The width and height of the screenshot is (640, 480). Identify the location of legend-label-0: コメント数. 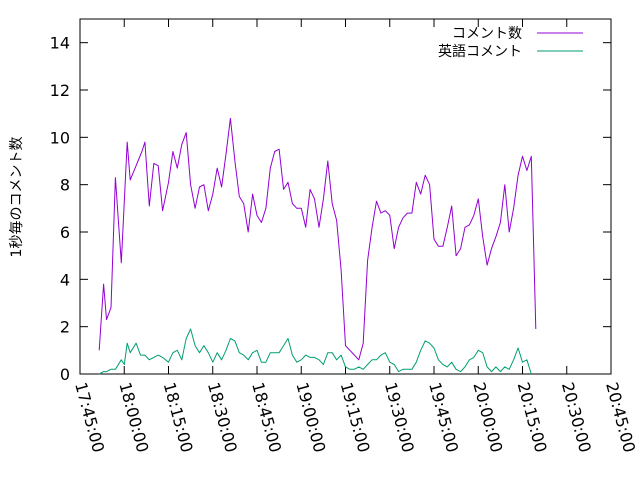
(487, 34).